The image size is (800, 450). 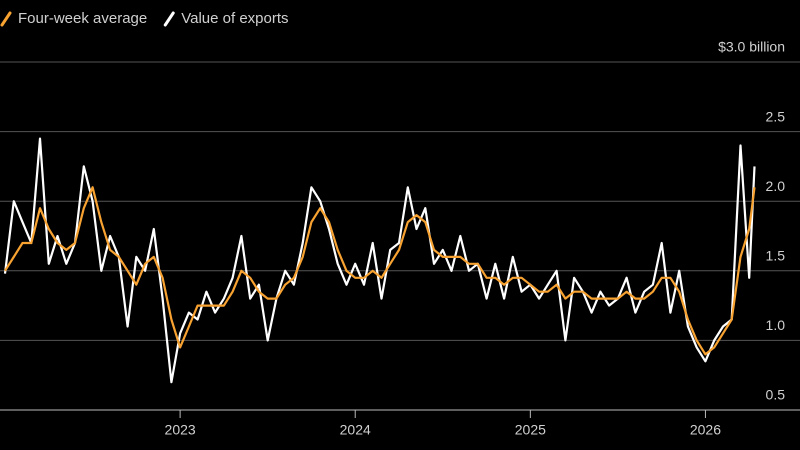 I want to click on y-tick-label: 1.5, so click(x=776, y=256).